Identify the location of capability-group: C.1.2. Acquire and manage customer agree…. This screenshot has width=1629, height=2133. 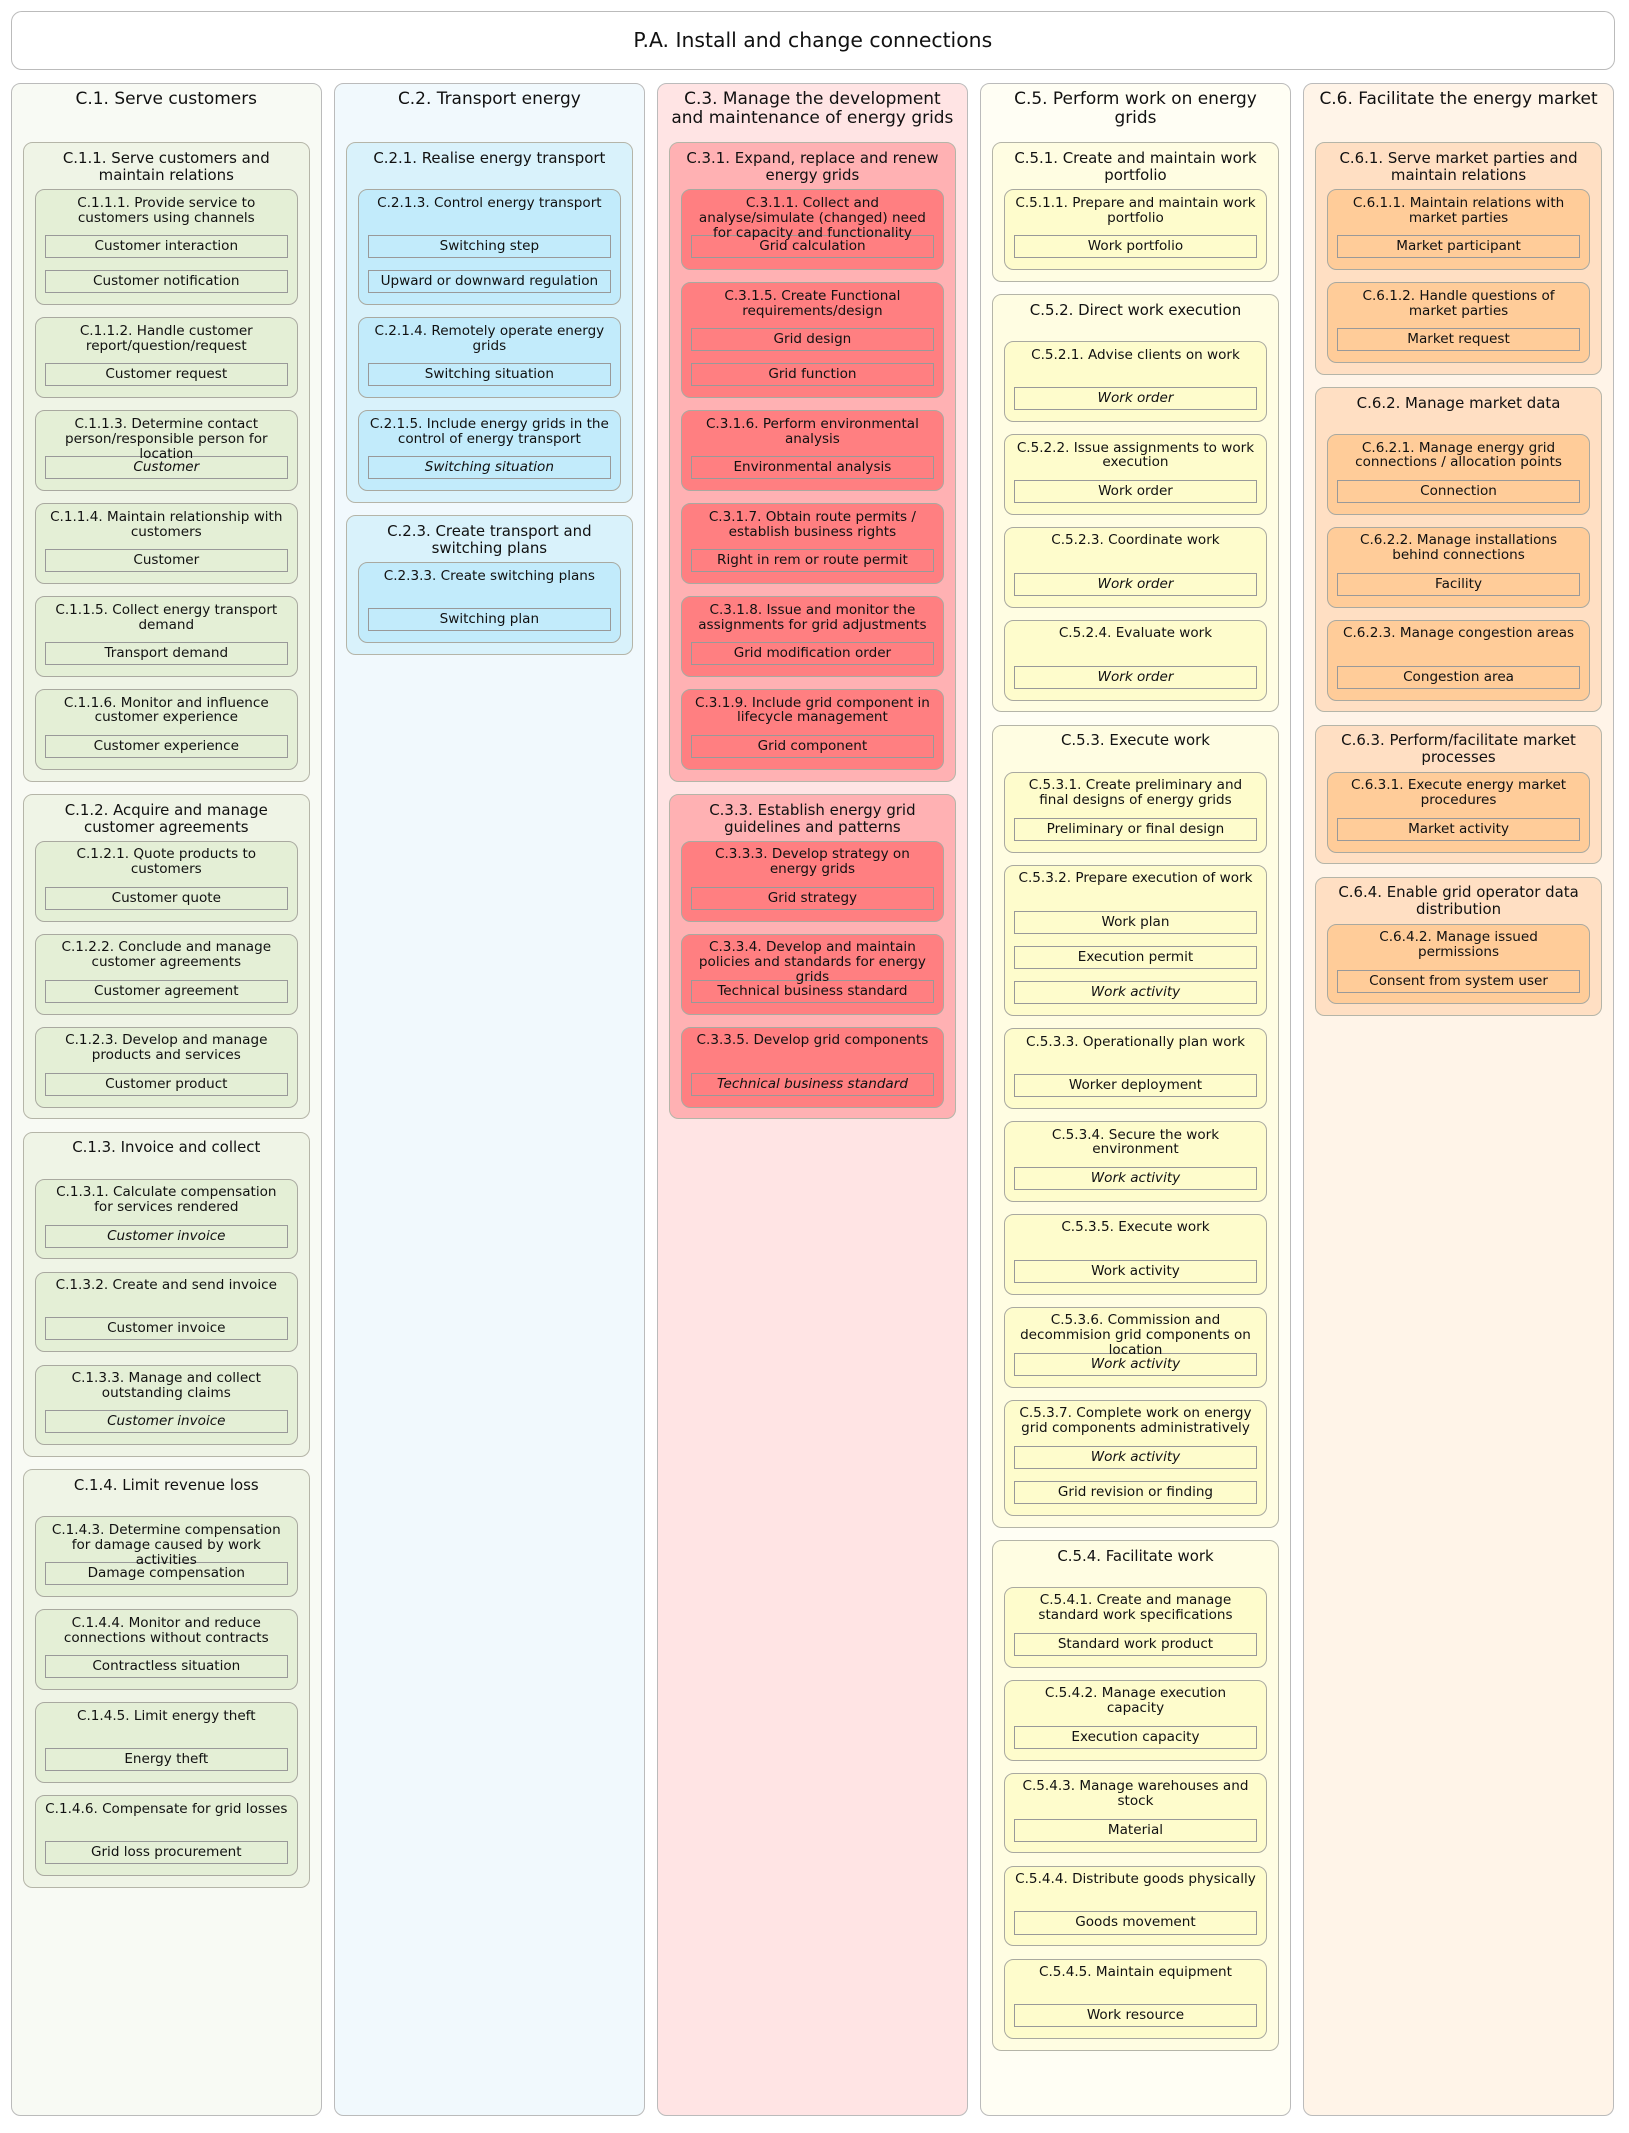
(166, 956).